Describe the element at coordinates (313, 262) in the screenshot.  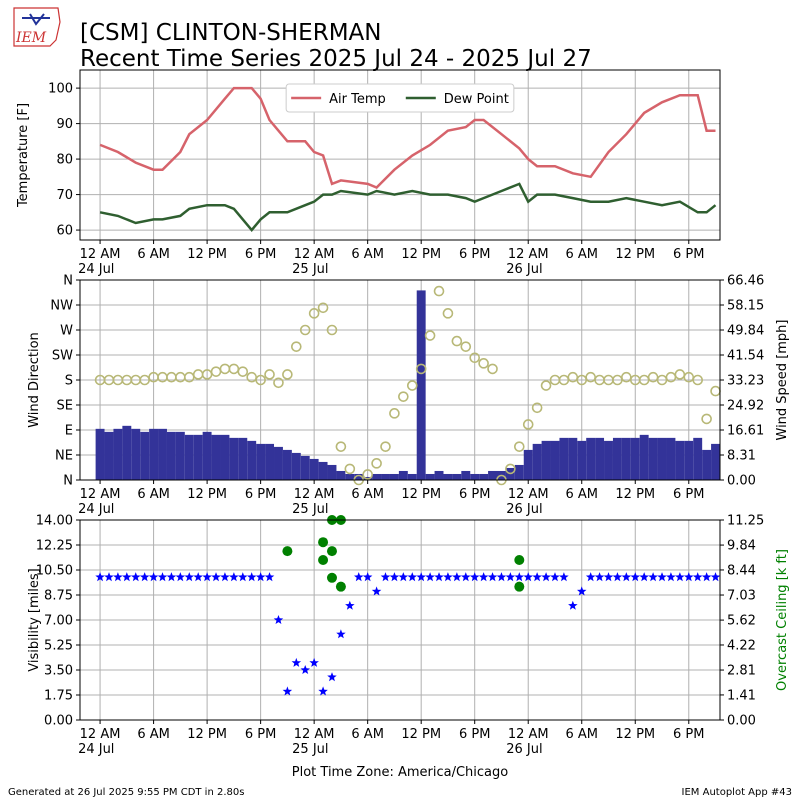
I see `x-tick-label: 12 AM 25 Jul` at that location.